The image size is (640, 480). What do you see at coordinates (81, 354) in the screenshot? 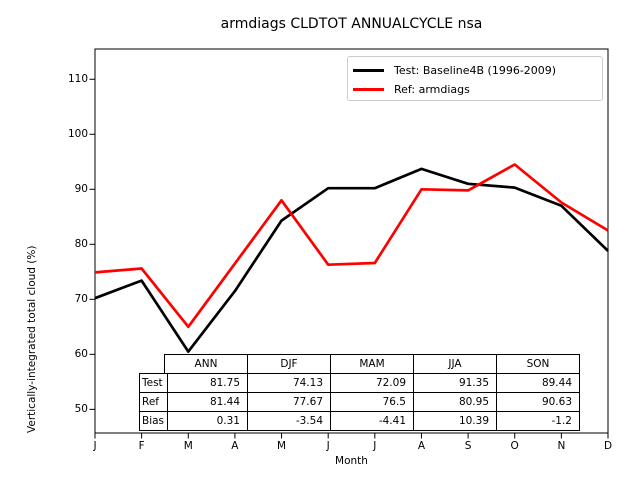
I see `y-tick-label: 60` at bounding box center [81, 354].